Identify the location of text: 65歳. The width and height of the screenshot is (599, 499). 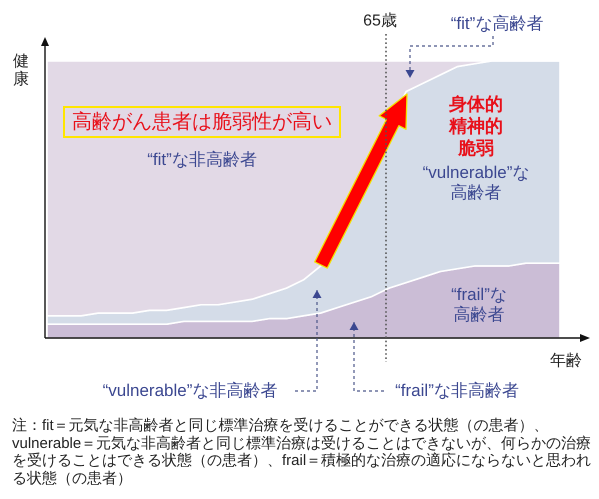
(380, 22).